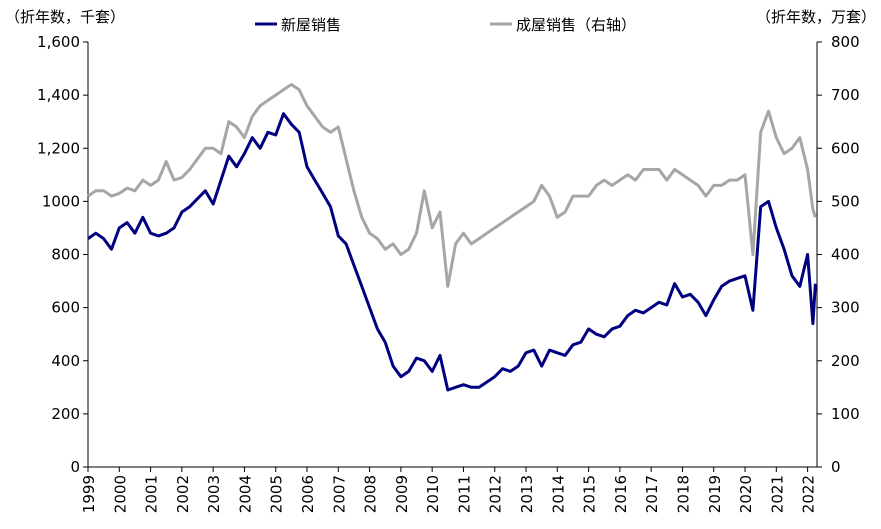 Image resolution: width=881 pixels, height=529 pixels. I want to click on x-tick-label: 2012, so click(496, 494).